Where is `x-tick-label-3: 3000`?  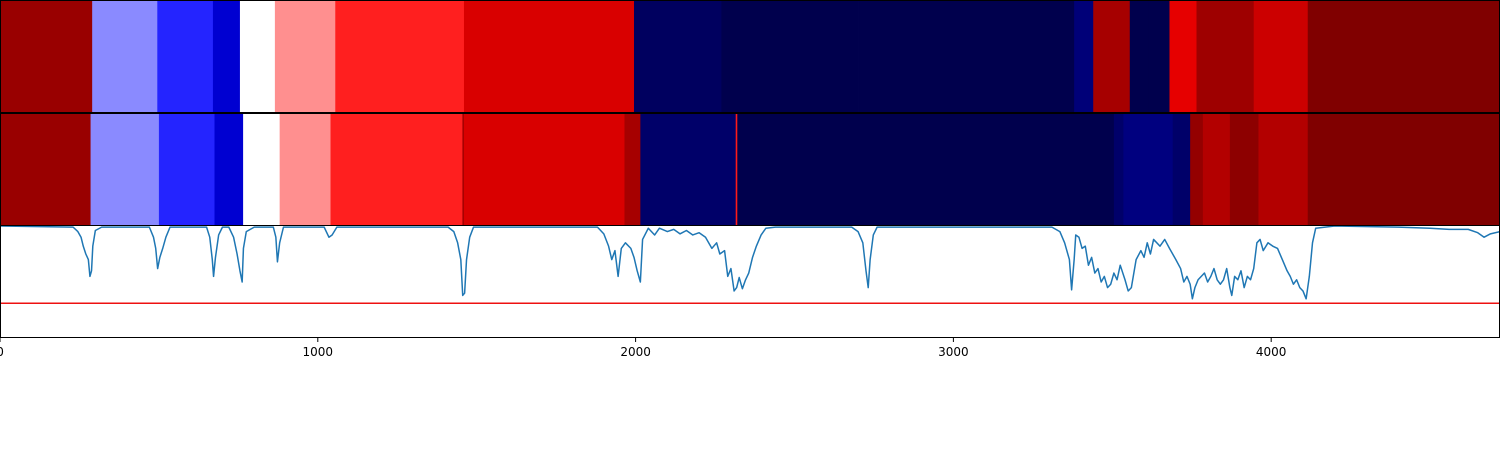 x-tick-label-3: 3000 is located at coordinates (953, 352).